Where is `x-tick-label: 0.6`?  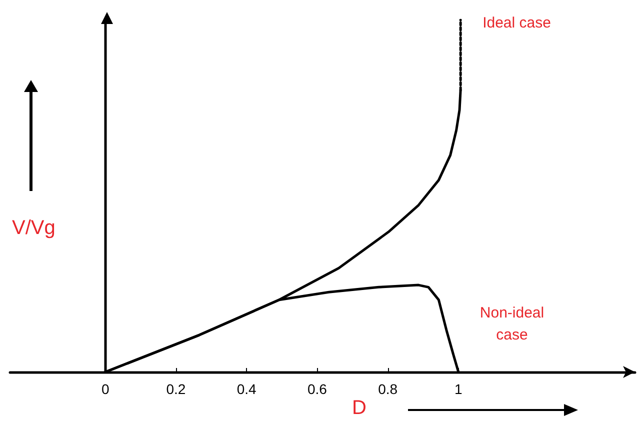
x-tick-label: 0.6 is located at coordinates (317, 389).